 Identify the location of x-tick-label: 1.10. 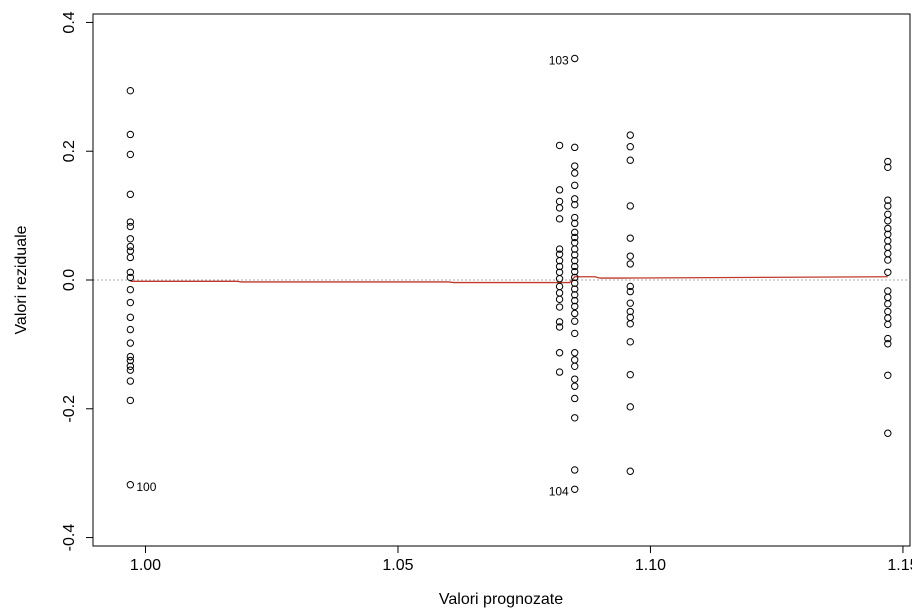
(650, 565).